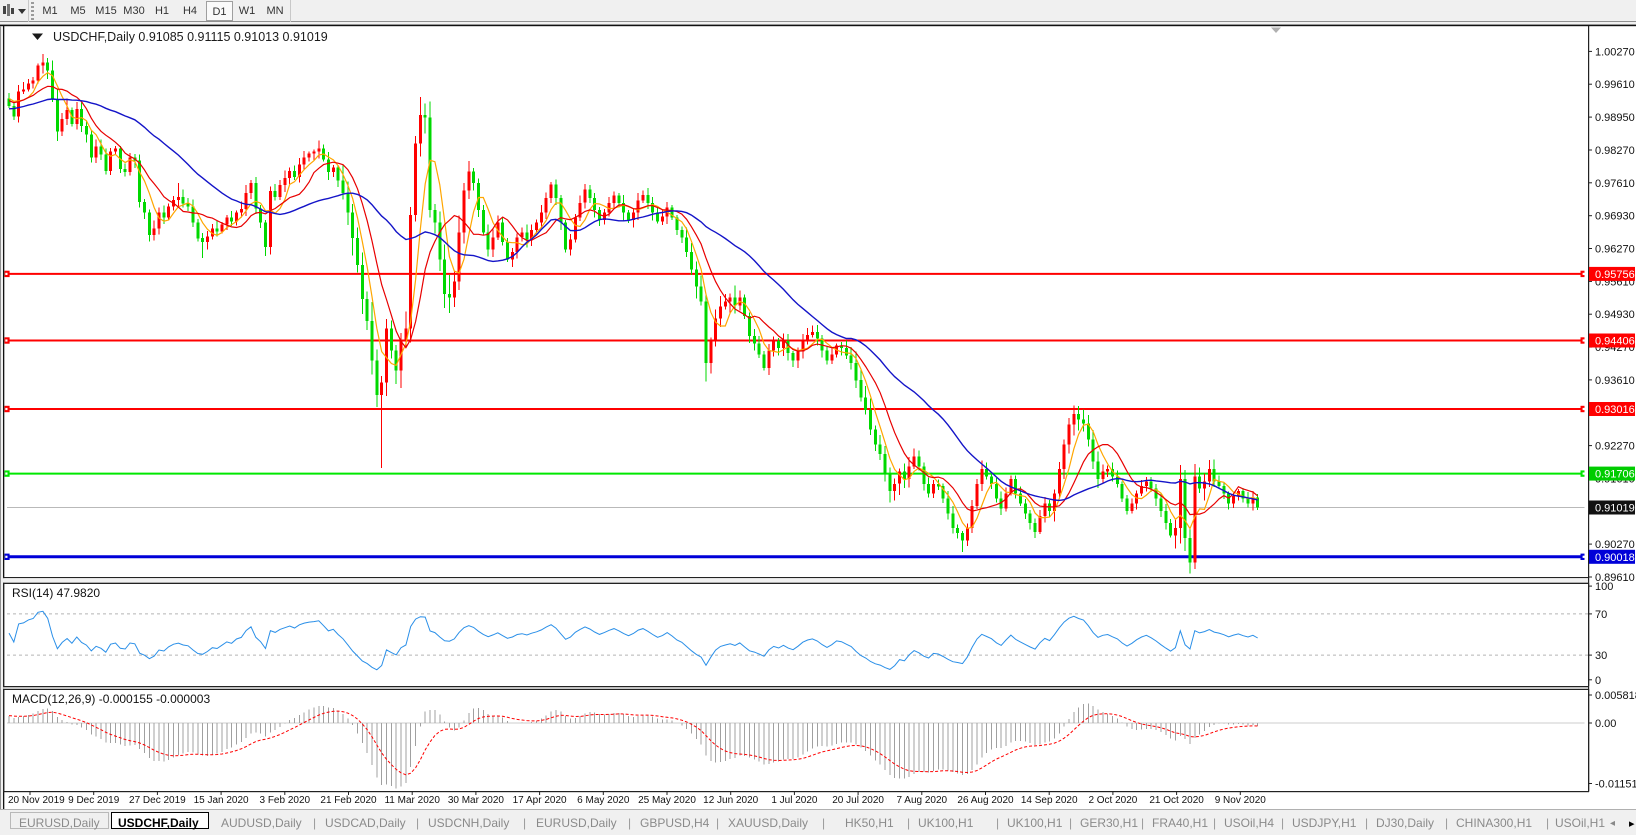 Image resolution: width=1636 pixels, height=835 pixels. Describe the element at coordinates (1605, 724) in the screenshot. I see `svg-text: 0.00` at that location.